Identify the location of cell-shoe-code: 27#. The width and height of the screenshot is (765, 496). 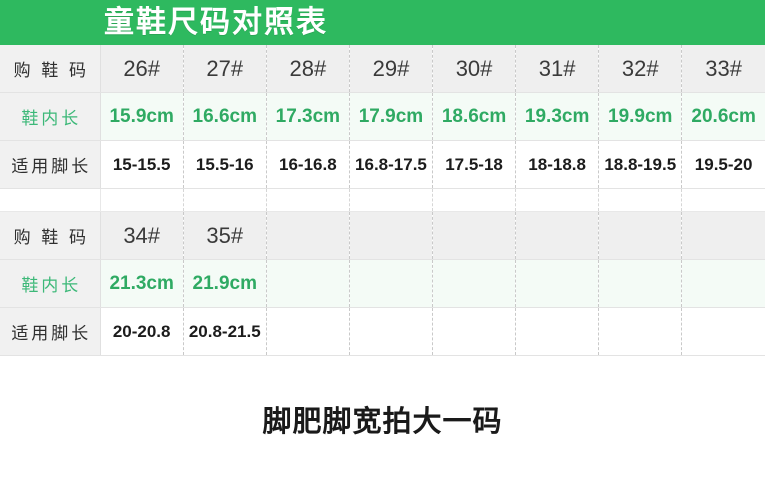
(225, 69).